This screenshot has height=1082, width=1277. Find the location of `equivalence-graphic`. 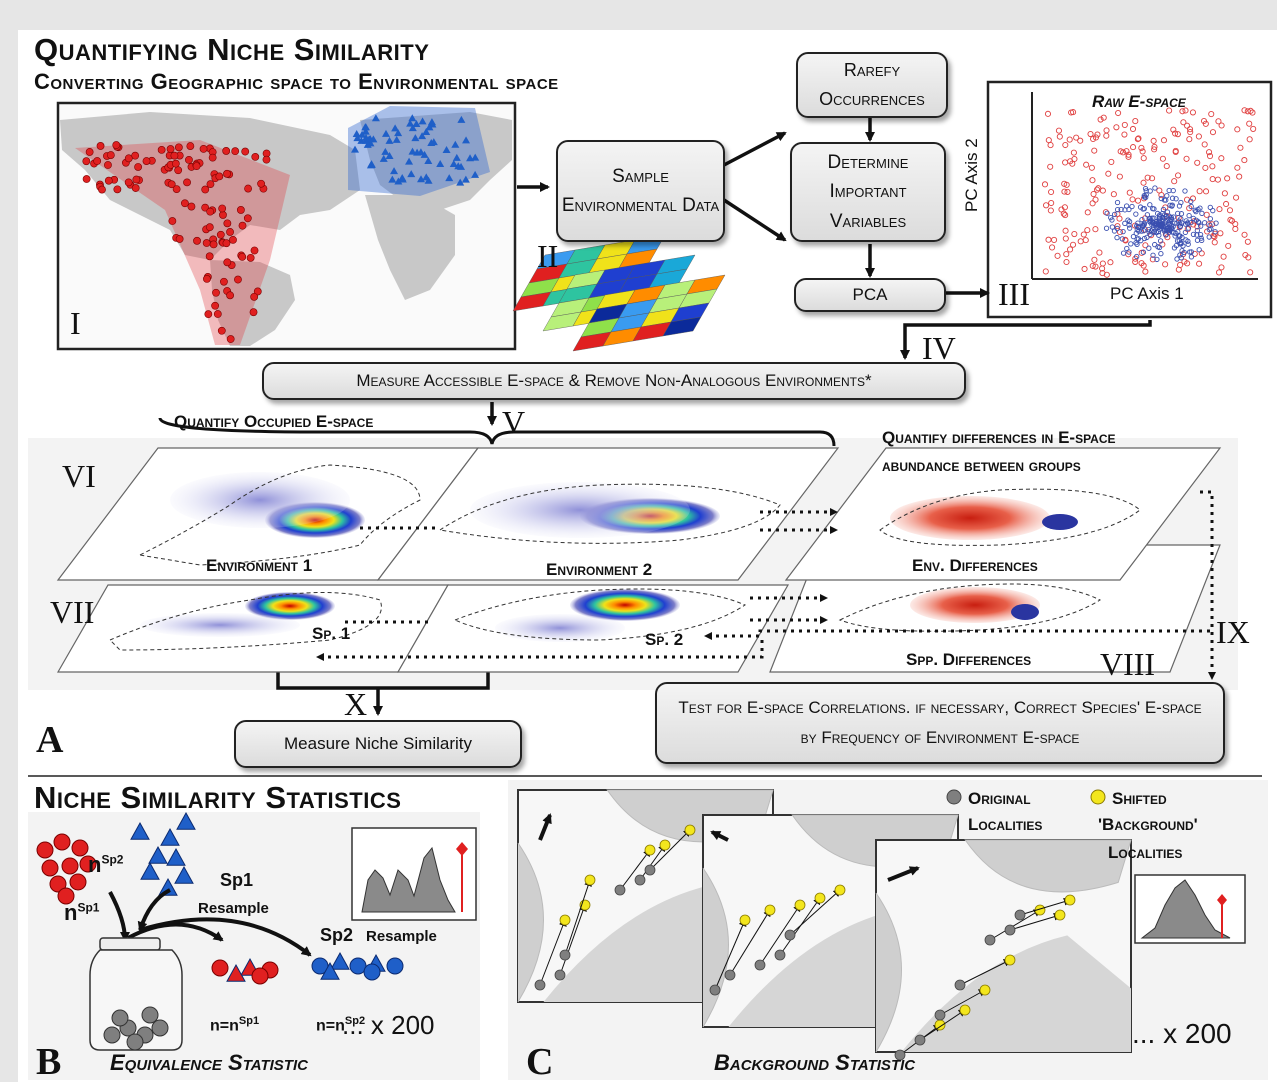

equivalence-graphic is located at coordinates (256, 931).